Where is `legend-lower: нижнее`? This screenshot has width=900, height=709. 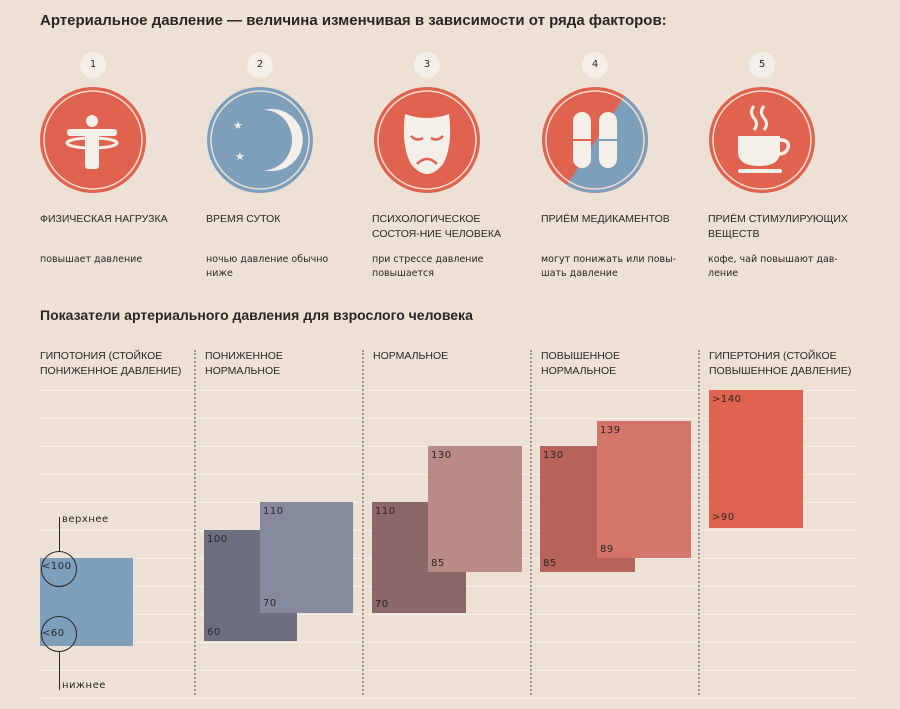
legend-lower: нижнее is located at coordinates (84, 685).